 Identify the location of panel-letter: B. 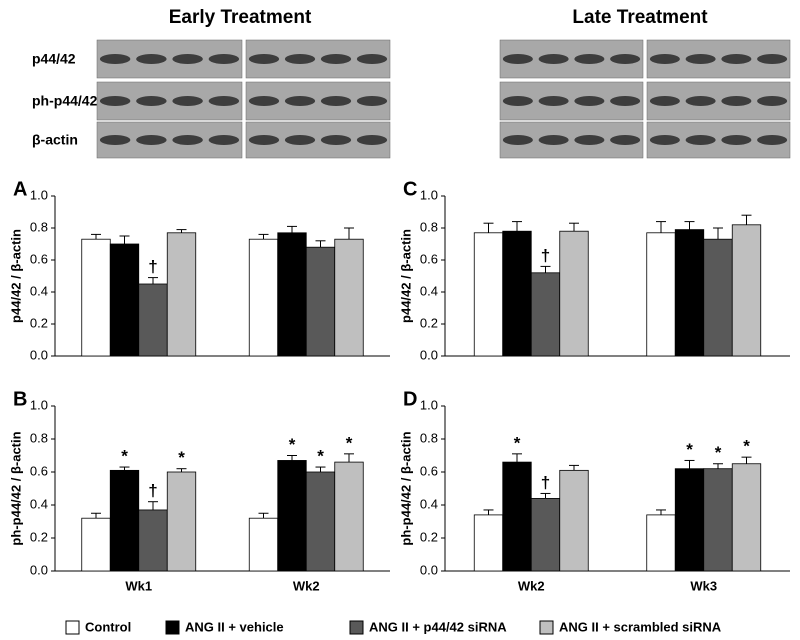
(20, 399).